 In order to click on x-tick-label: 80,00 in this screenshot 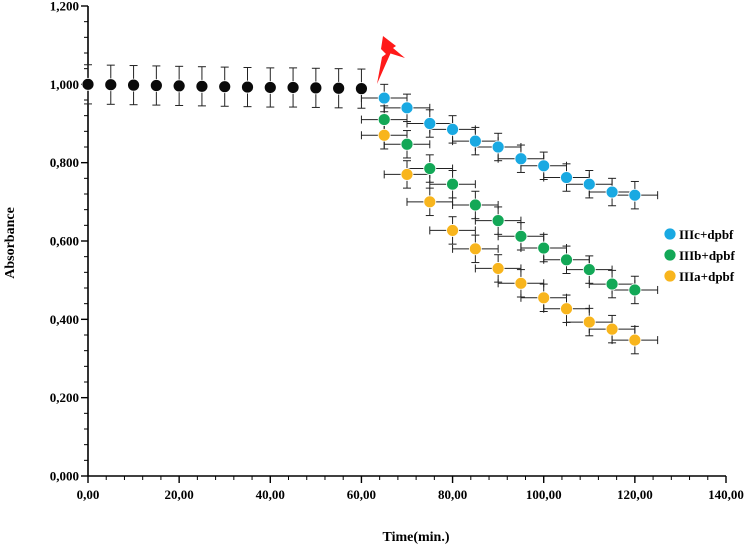, I will do `click(452, 494)`.